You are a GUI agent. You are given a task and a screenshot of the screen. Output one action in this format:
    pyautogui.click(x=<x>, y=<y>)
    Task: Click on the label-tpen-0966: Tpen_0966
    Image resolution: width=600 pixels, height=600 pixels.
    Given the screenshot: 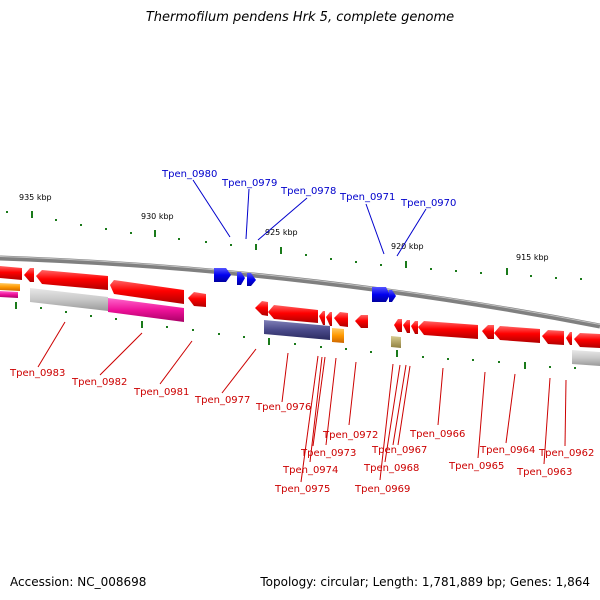 What is the action you would take?
    pyautogui.click(x=437, y=434)
    